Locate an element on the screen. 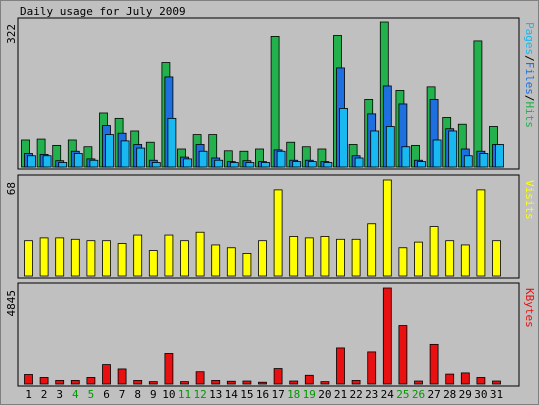 This screenshot has height=405, width=539. x-tick-label-day-4: 4 is located at coordinates (75, 394).